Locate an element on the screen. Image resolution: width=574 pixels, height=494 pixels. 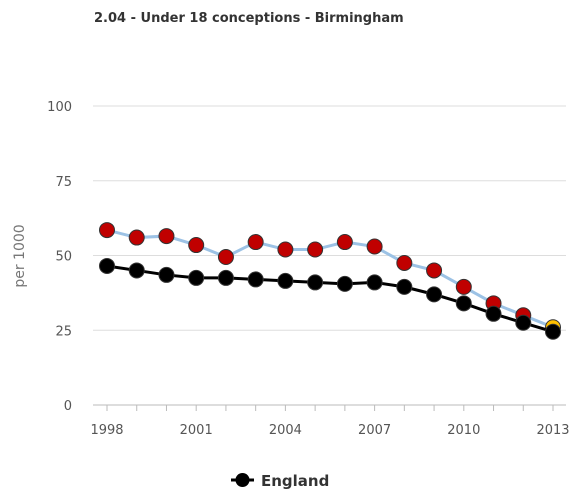
y-axis: 0 25 50 75 100 is located at coordinates (59, 257).